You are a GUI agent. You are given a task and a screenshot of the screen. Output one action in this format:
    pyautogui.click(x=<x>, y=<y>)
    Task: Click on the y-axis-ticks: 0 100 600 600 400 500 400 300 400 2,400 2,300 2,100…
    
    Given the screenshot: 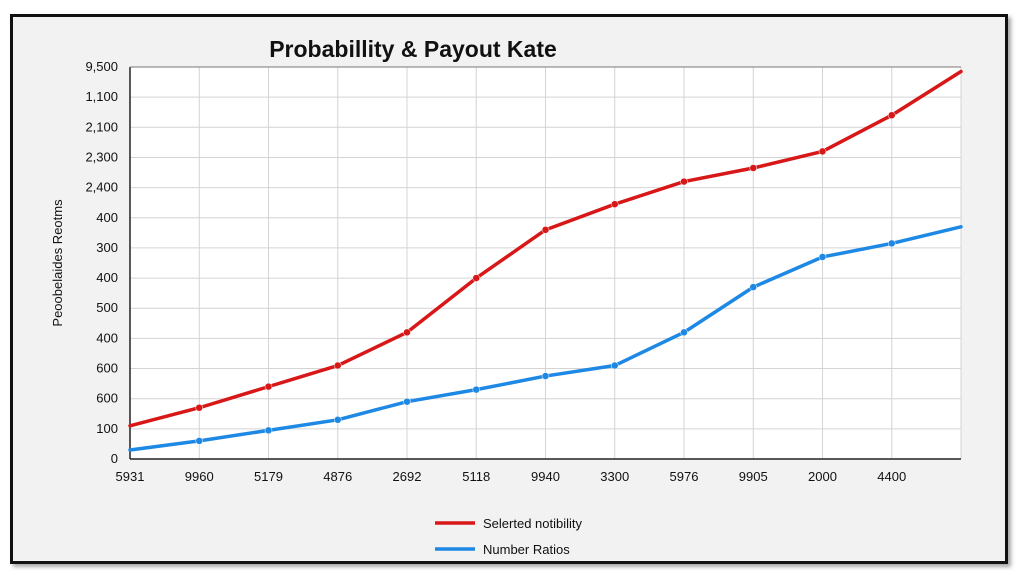 What is the action you would take?
    pyautogui.click(x=101, y=262)
    